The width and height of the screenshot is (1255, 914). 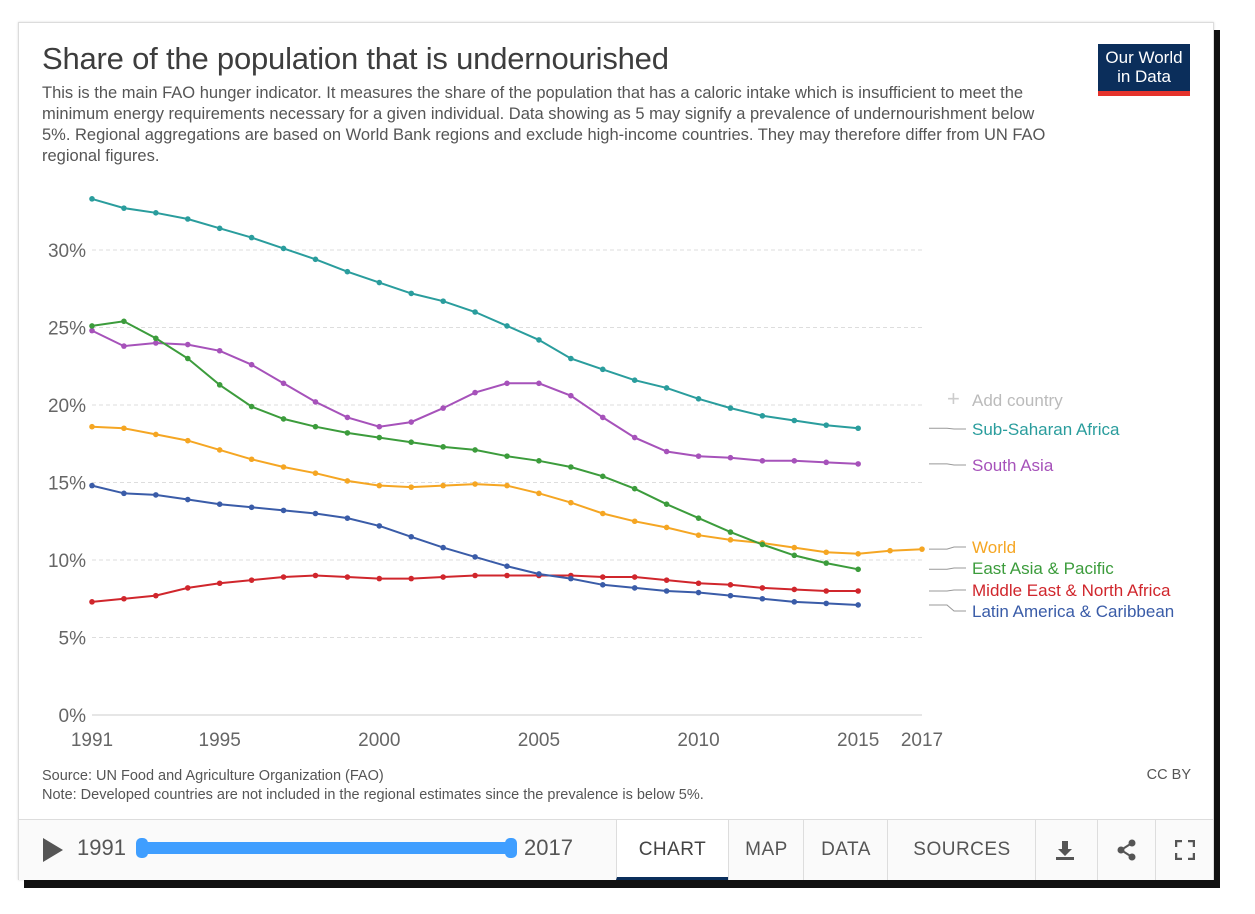 What do you see at coordinates (73, 716) in the screenshot?
I see `y-tick-label: 0%` at bounding box center [73, 716].